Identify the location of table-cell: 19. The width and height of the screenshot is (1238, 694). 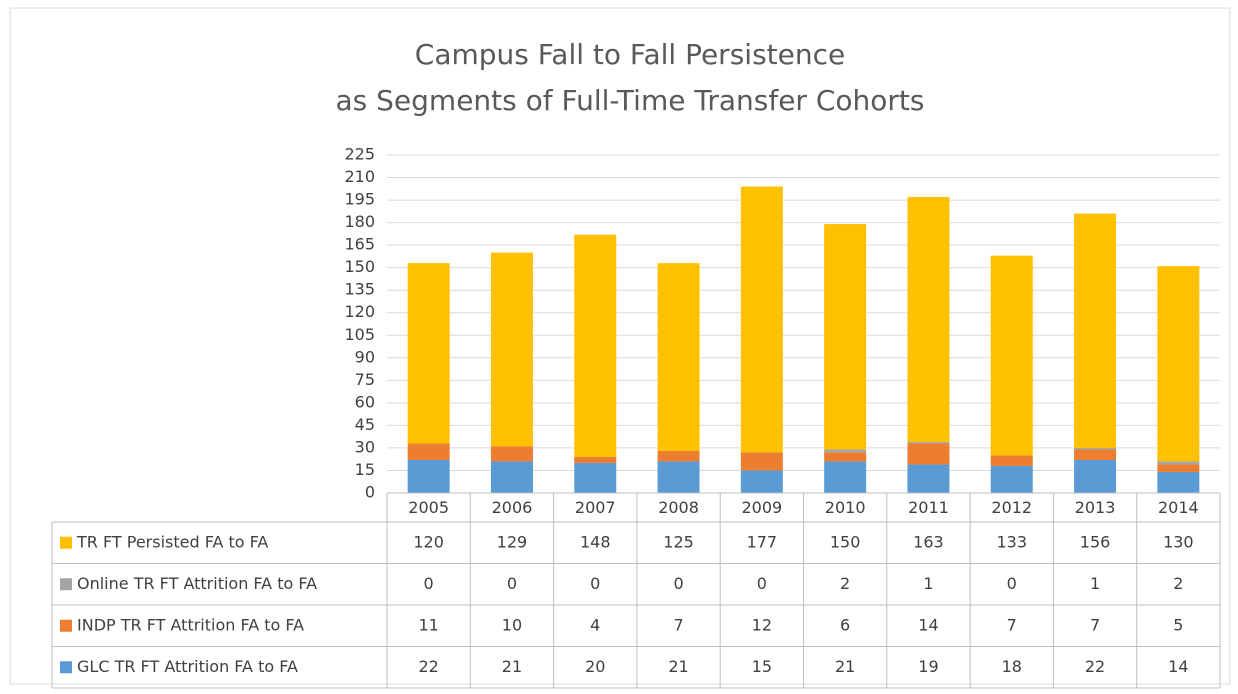
(928, 666).